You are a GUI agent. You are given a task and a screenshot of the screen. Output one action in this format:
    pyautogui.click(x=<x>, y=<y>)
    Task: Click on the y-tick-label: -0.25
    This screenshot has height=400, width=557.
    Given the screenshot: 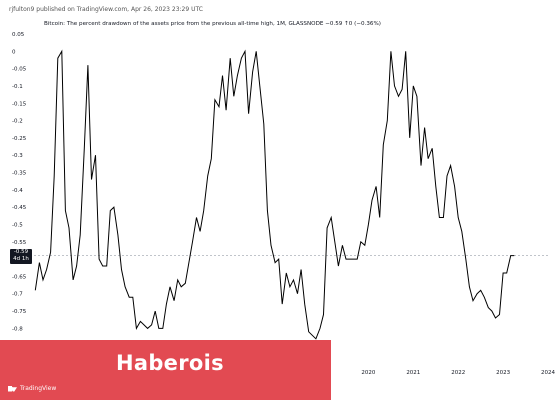 What is the action you would take?
    pyautogui.click(x=19, y=139)
    